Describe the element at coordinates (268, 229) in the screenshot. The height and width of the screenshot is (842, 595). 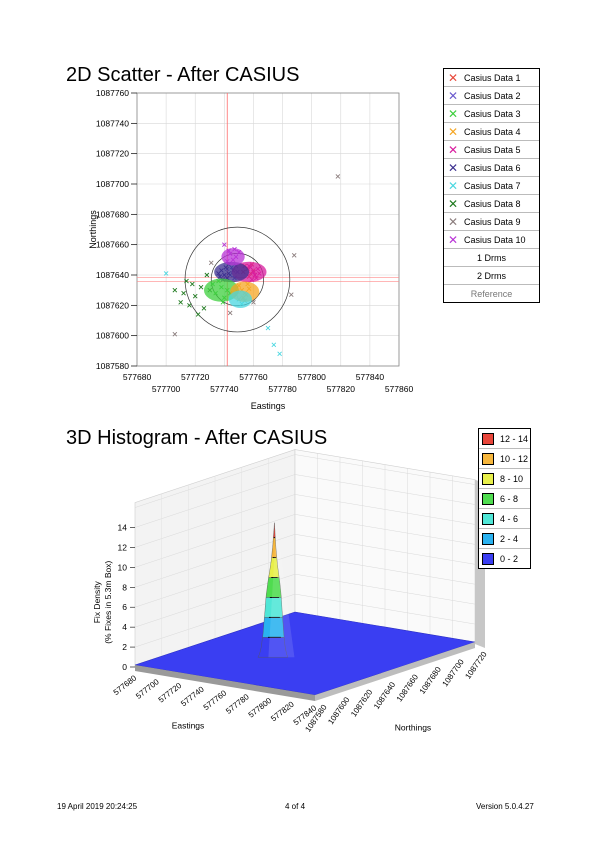
I see `scatter-plot-frame` at that location.